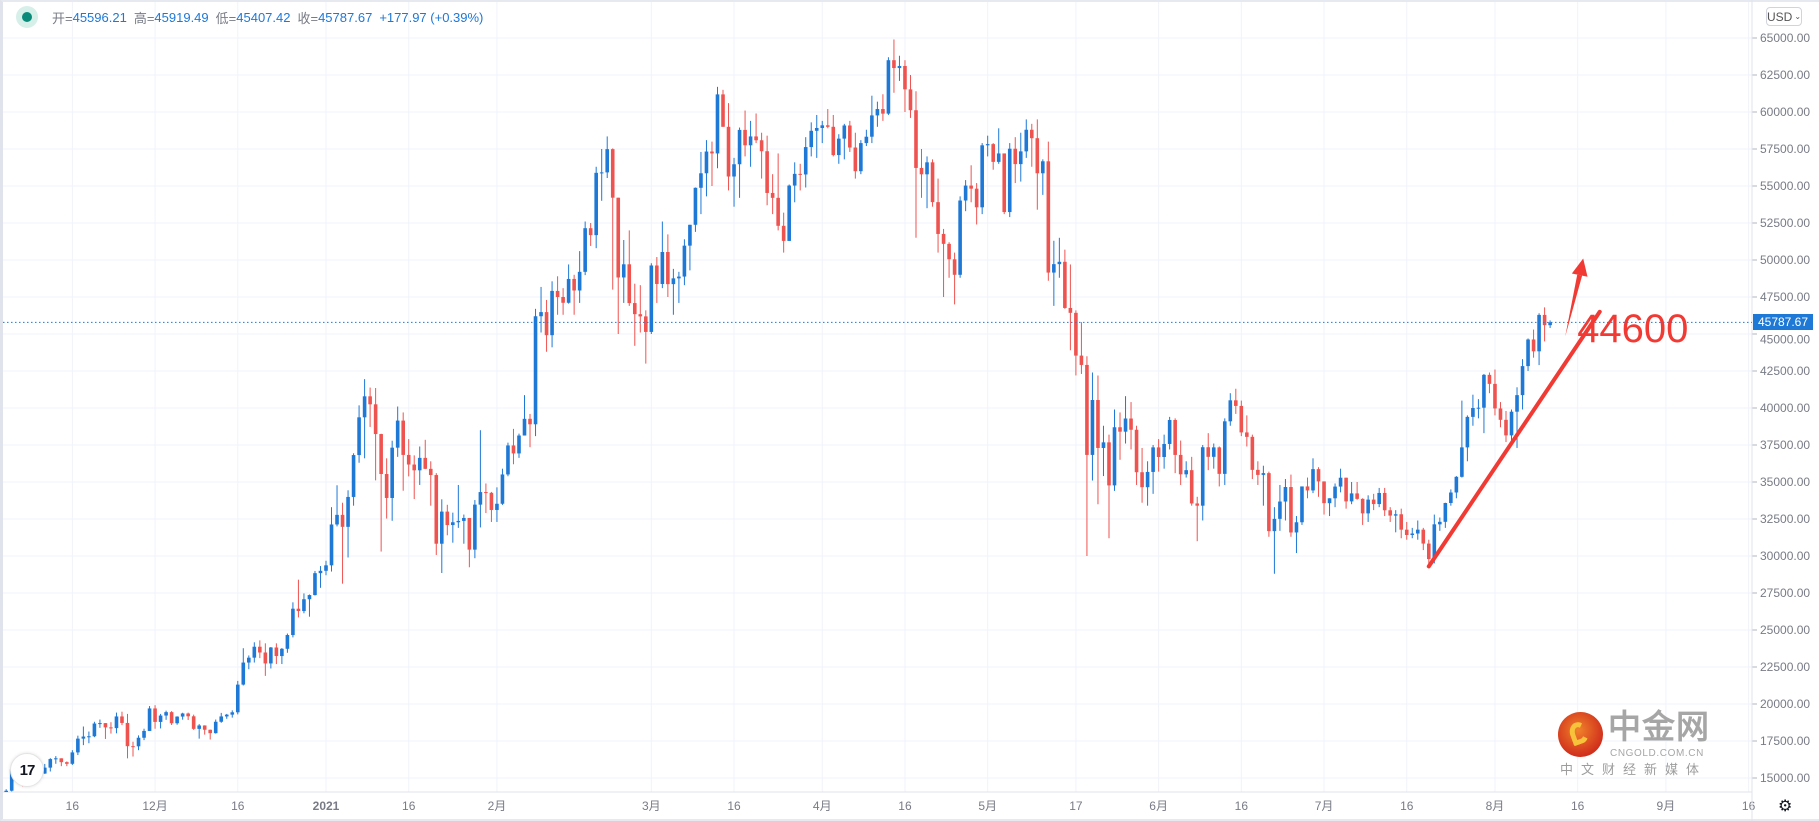 The width and height of the screenshot is (1819, 821). Describe the element at coordinates (1785, 223) in the screenshot. I see `y-tick-label: 52500.00` at that location.